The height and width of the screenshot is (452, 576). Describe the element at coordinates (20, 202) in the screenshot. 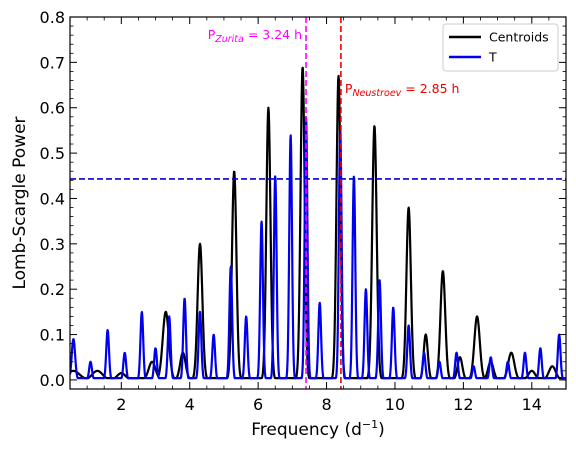

I see `y-axis-label: Lomb-Scargle Power` at that location.